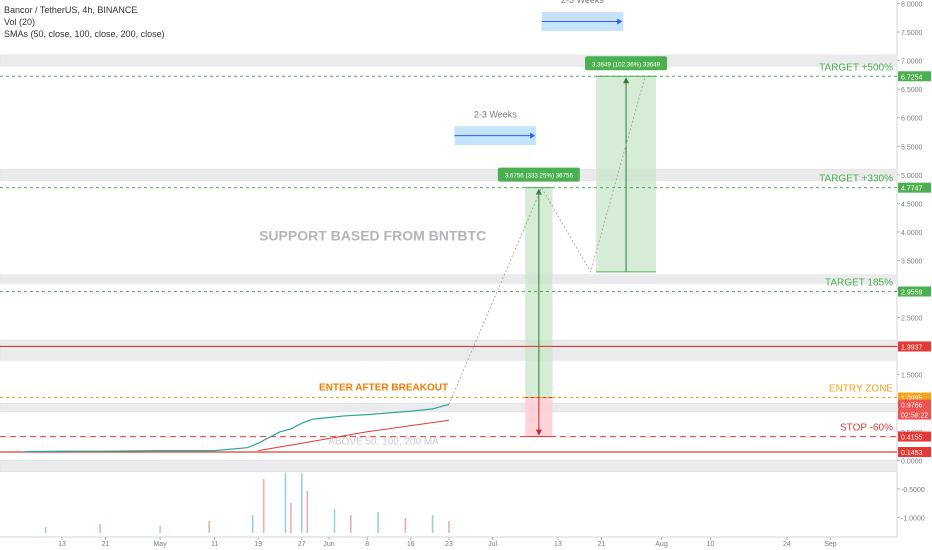 The height and width of the screenshot is (550, 932). What do you see at coordinates (913, 518) in the screenshot?
I see `y-tick-label-18: -1.0000` at bounding box center [913, 518].